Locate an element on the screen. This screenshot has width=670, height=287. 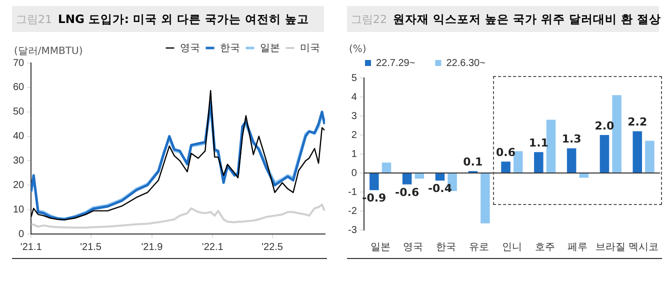
legend-label: 미국 is located at coordinates (310, 48).